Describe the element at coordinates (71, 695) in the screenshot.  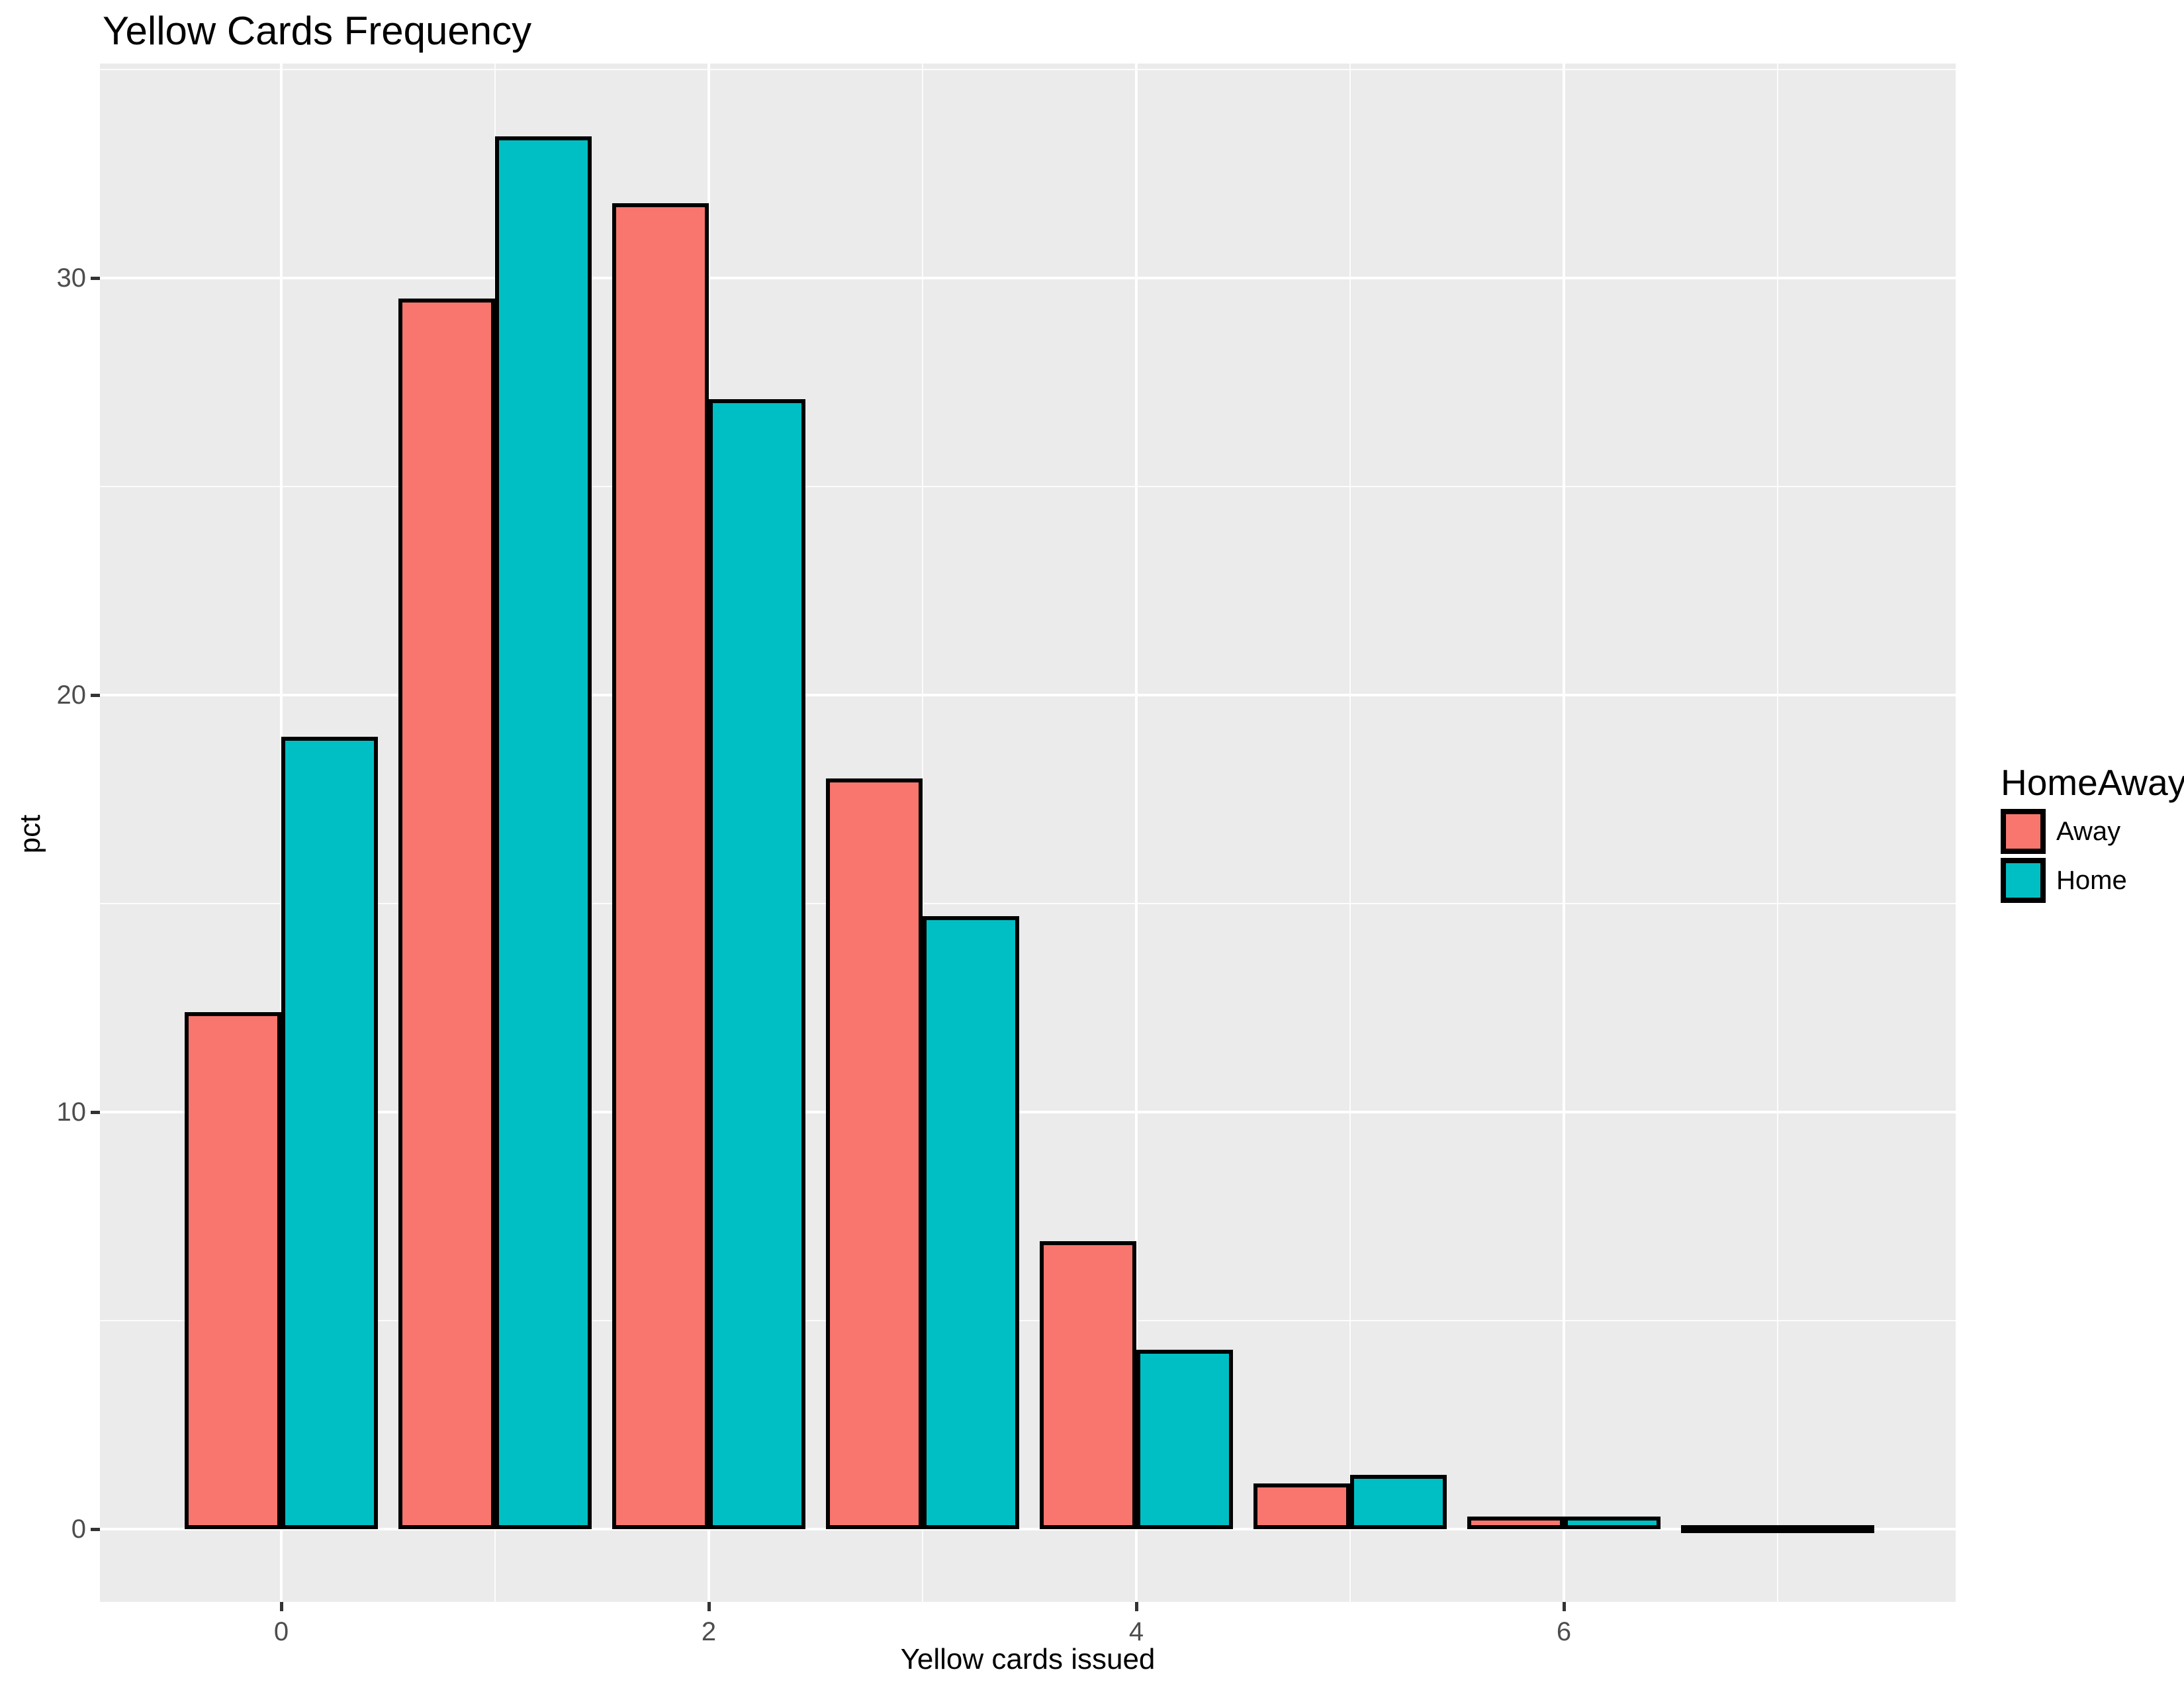
I see `y-tick-label: 20` at that location.